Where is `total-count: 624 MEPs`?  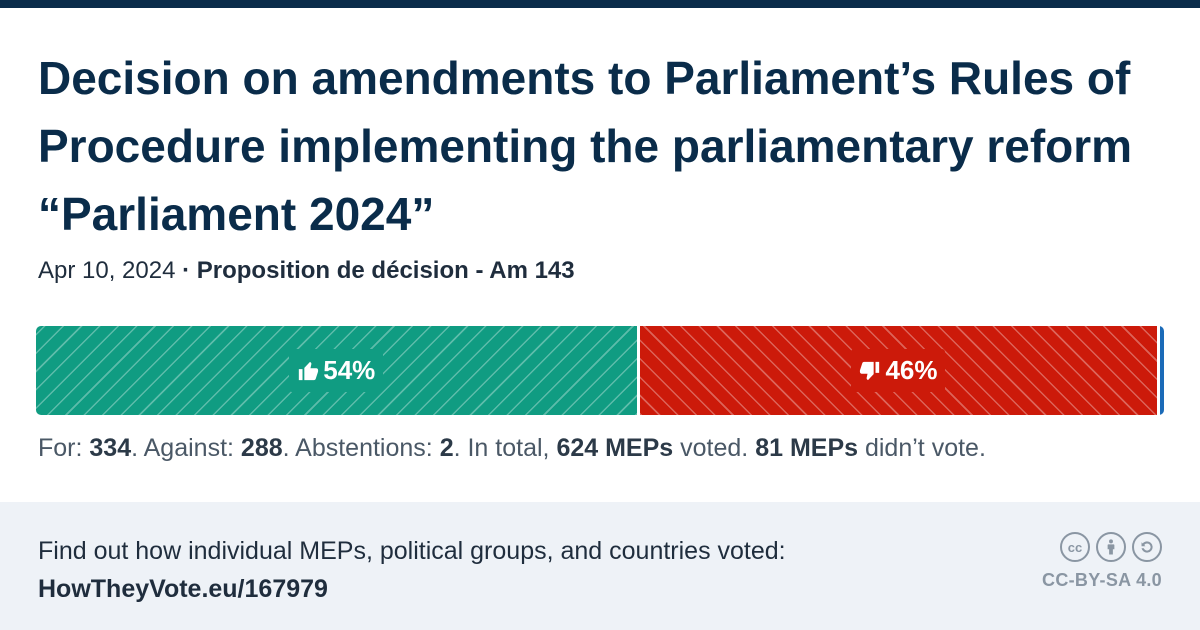
total-count: 624 MEPs is located at coordinates (615, 448).